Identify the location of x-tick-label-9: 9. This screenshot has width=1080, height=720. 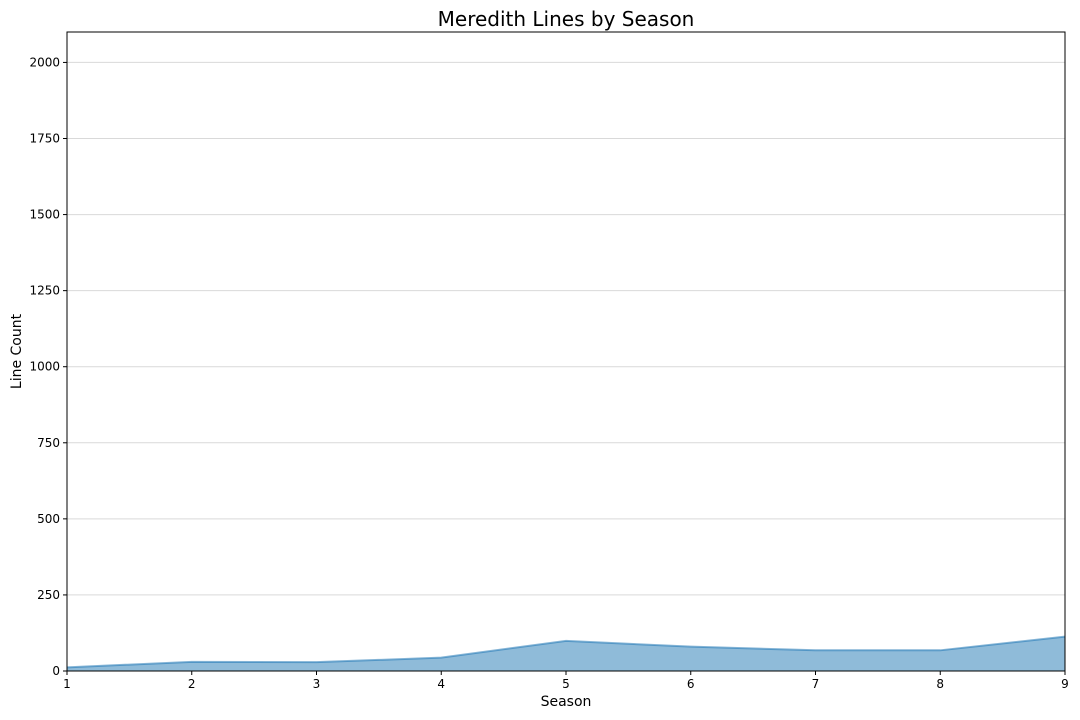
(1065, 684).